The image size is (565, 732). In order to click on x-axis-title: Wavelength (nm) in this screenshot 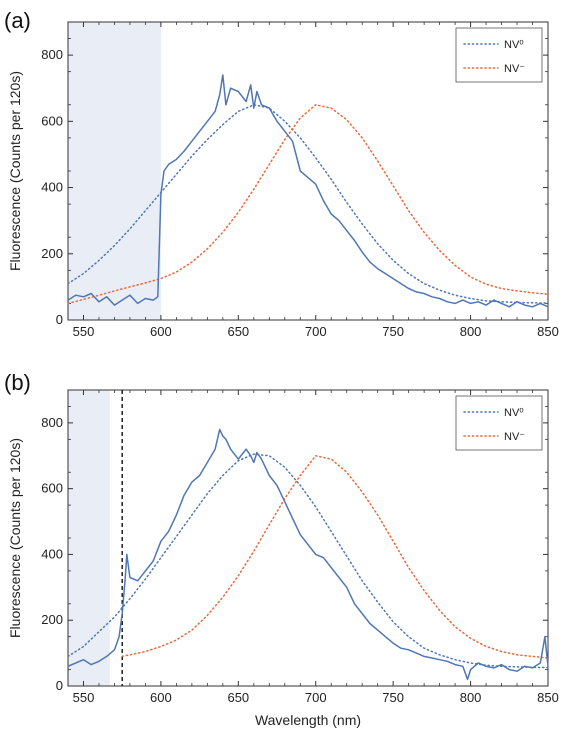, I will do `click(308, 720)`.